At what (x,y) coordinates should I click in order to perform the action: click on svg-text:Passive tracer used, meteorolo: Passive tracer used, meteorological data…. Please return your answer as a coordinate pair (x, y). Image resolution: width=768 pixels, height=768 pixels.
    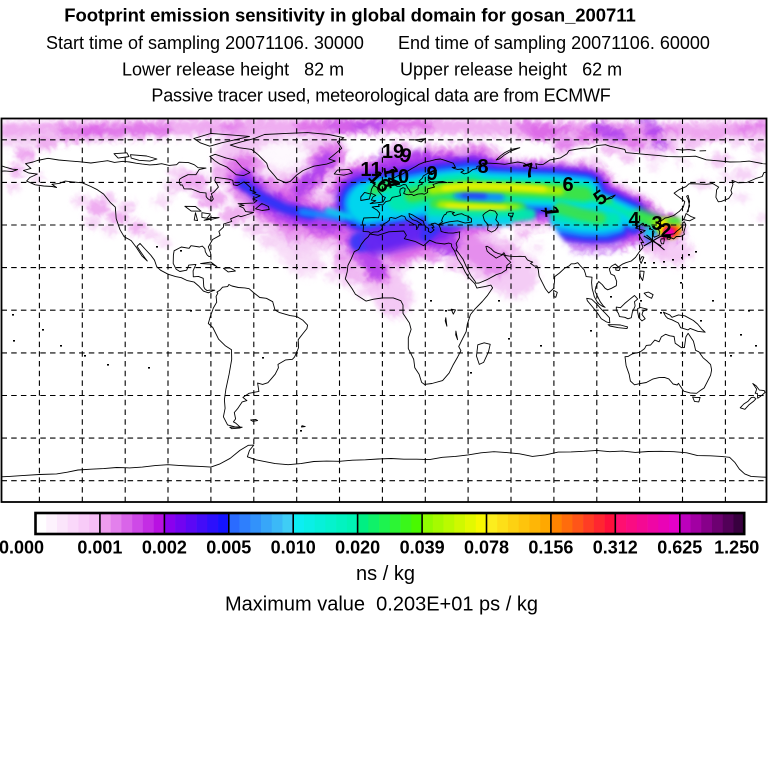
    Looking at the image, I should click on (380, 96).